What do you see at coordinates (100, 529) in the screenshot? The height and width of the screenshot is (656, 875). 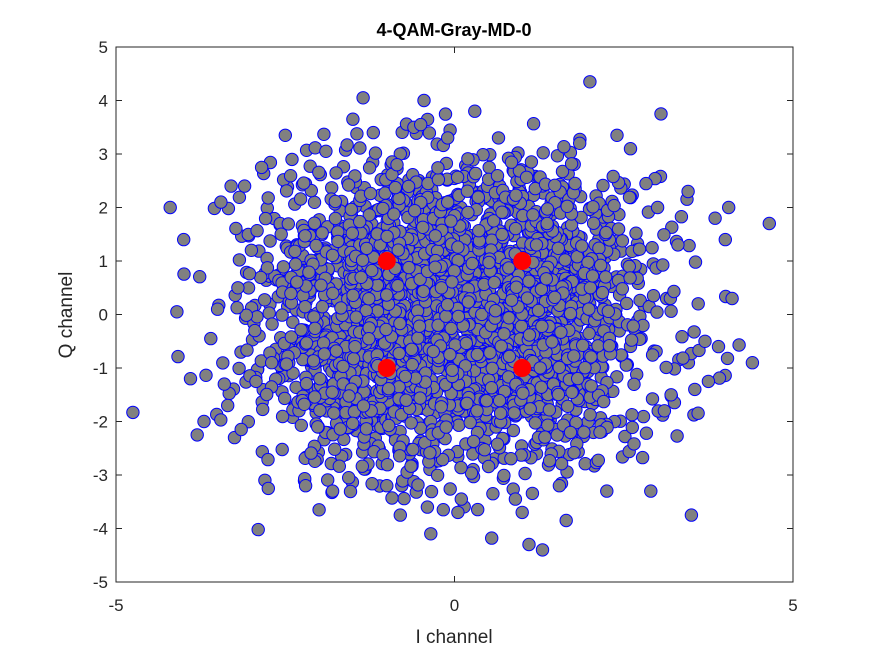 I see `y-tick-label: -4` at bounding box center [100, 529].